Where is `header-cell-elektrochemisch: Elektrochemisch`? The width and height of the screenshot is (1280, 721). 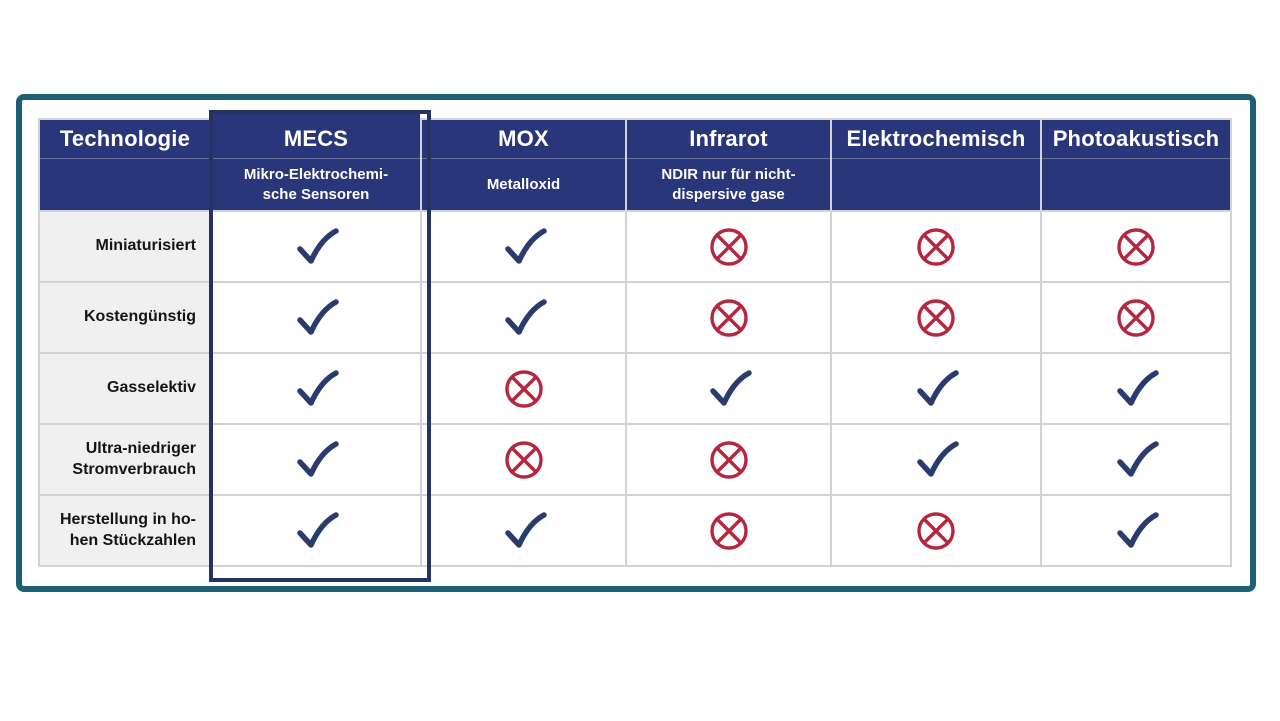
header-cell-elektrochemisch: Elektrochemisch is located at coordinates (936, 165).